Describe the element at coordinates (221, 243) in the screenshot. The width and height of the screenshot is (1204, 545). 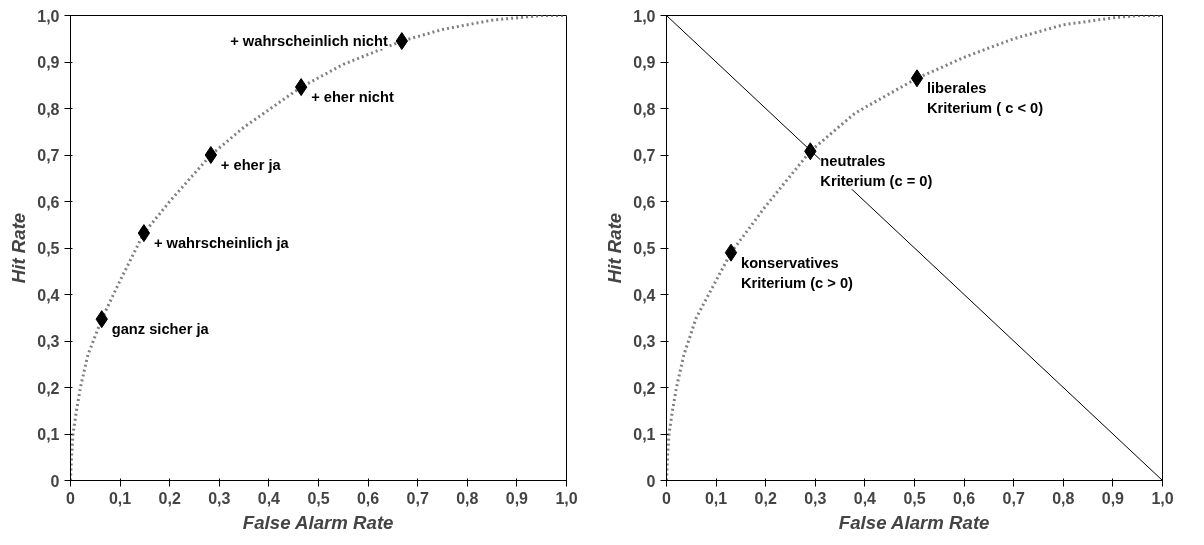
I see `annotation: + wahrscheinlich ja` at that location.